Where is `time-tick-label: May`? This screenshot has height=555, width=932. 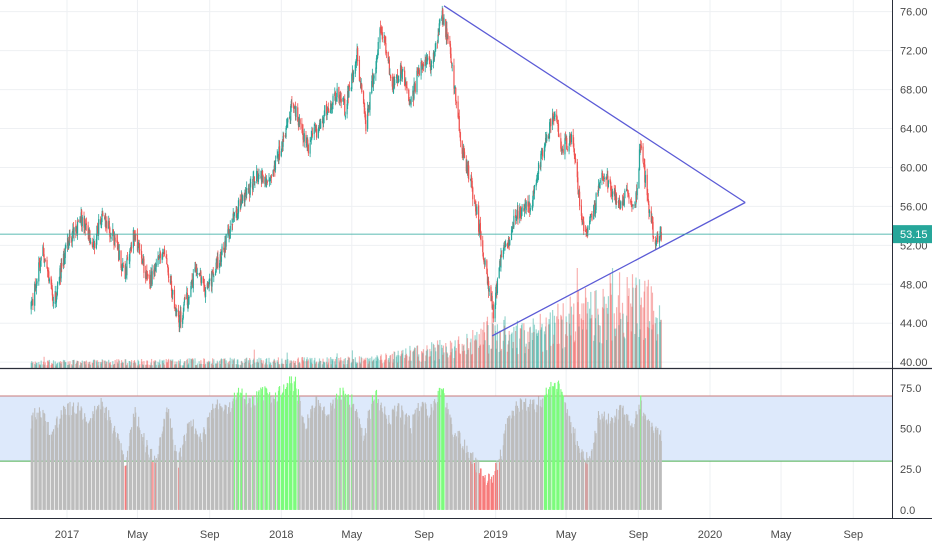 time-tick-label: May is located at coordinates (137, 535).